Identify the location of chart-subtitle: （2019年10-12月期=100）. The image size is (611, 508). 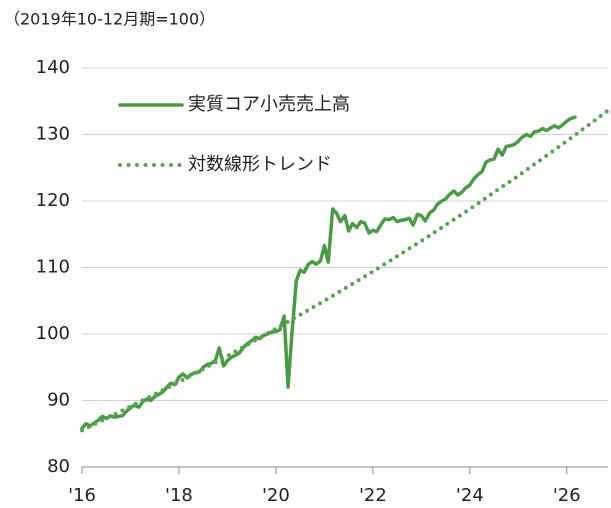
(109, 19).